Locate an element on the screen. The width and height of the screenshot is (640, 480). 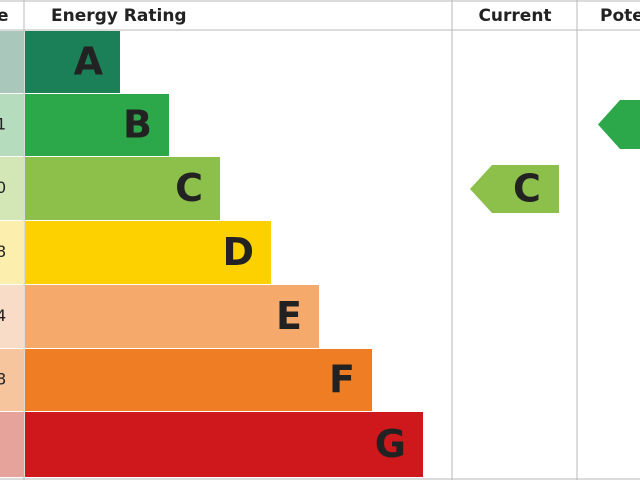
current-arrow is located at coordinates (514, 189).